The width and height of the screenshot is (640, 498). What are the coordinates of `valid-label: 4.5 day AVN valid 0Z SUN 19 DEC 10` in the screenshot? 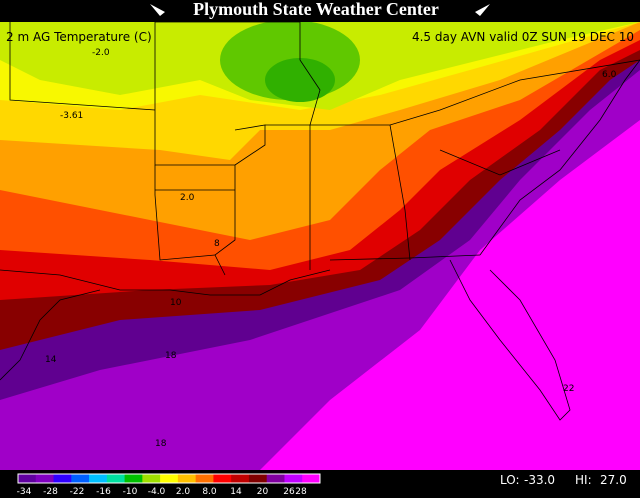 It's located at (523, 37).